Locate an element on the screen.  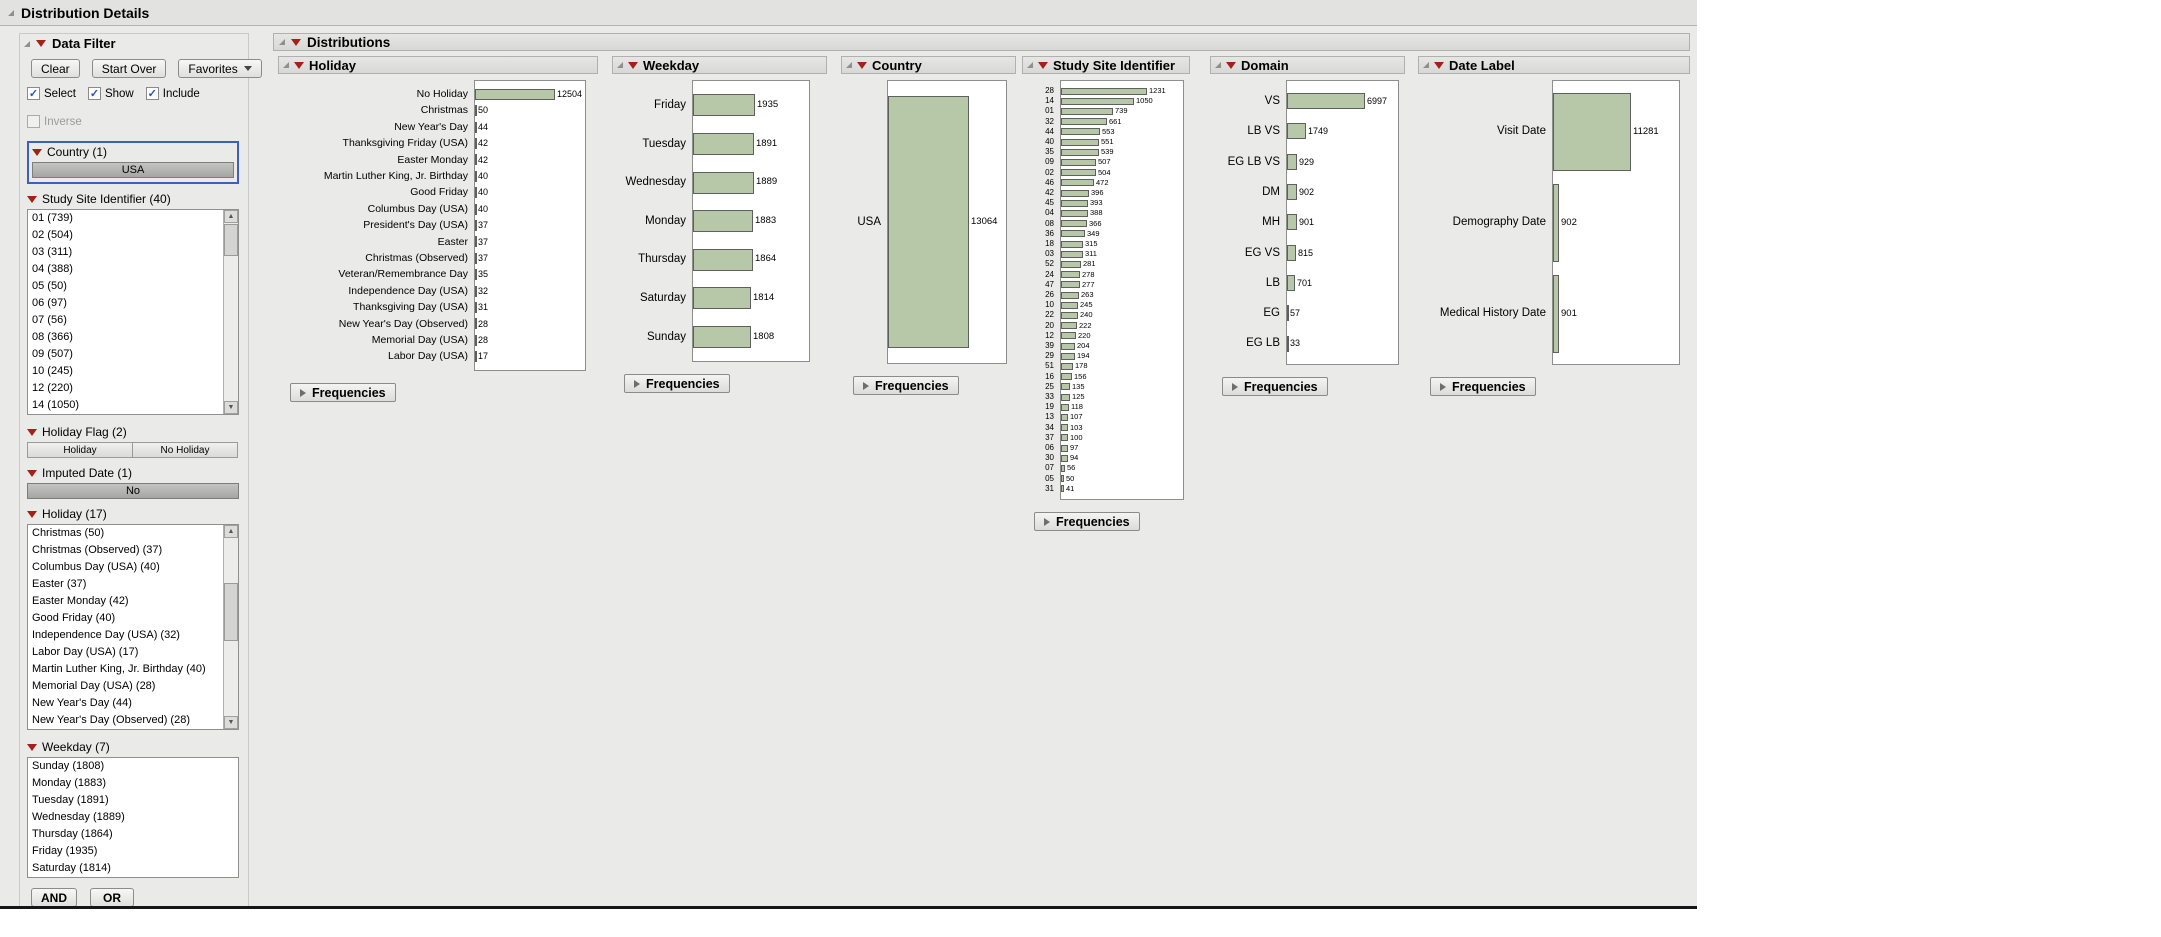
clear-button: Clear is located at coordinates (55, 68).